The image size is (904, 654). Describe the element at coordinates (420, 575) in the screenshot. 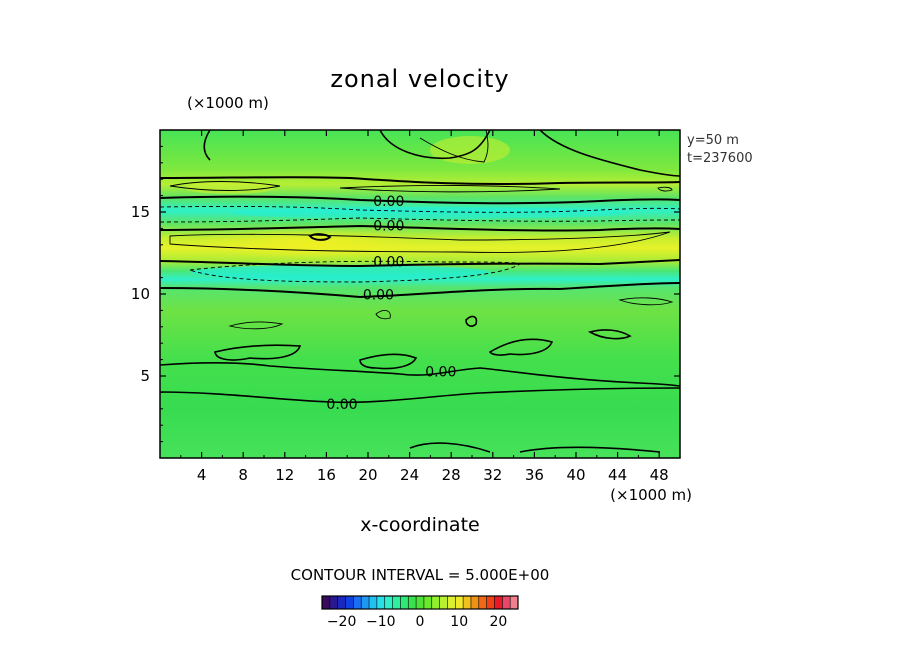

I see `contour-interval-text: CONTOUR INTERVAL = 5.000E+00` at that location.